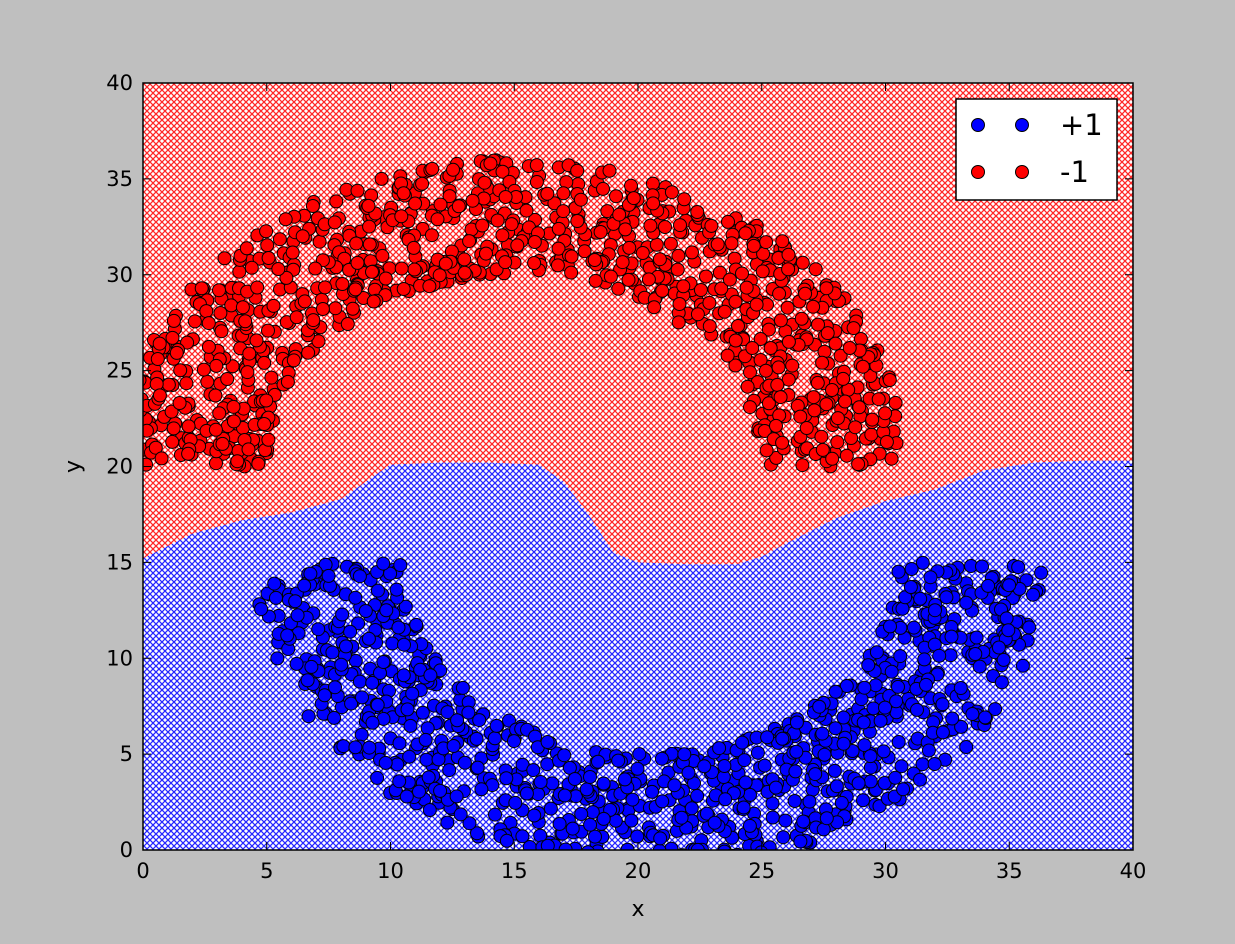 Image resolution: width=1235 pixels, height=944 pixels. I want to click on x-axis-label: x, so click(637, 909).